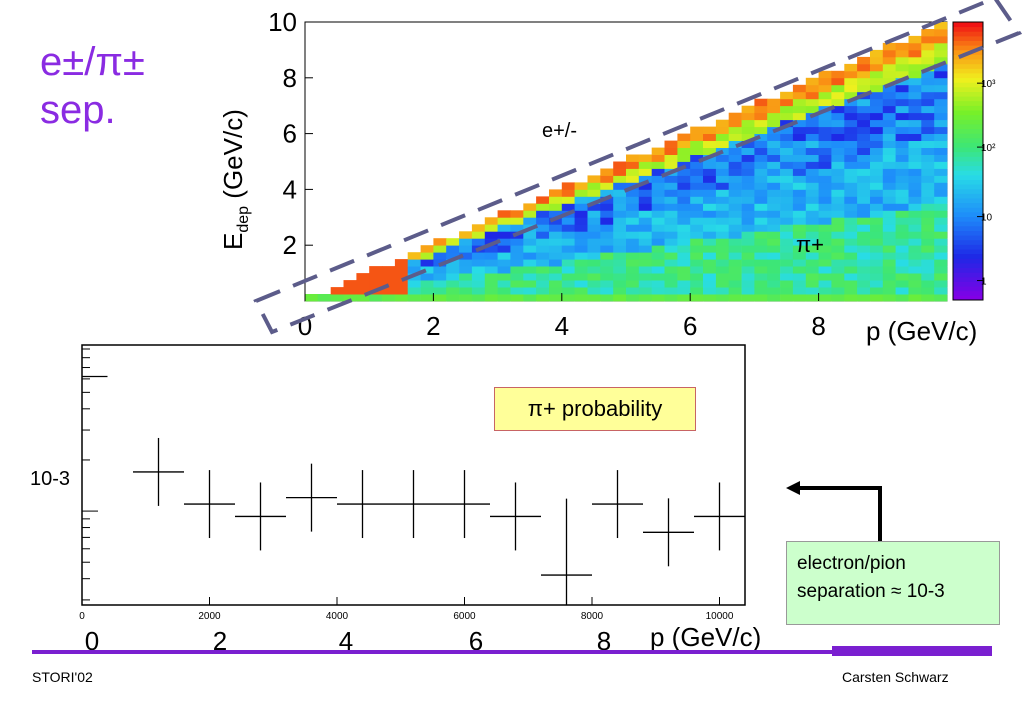  I want to click on footer-author: Carsten Schwarz, so click(895, 677).